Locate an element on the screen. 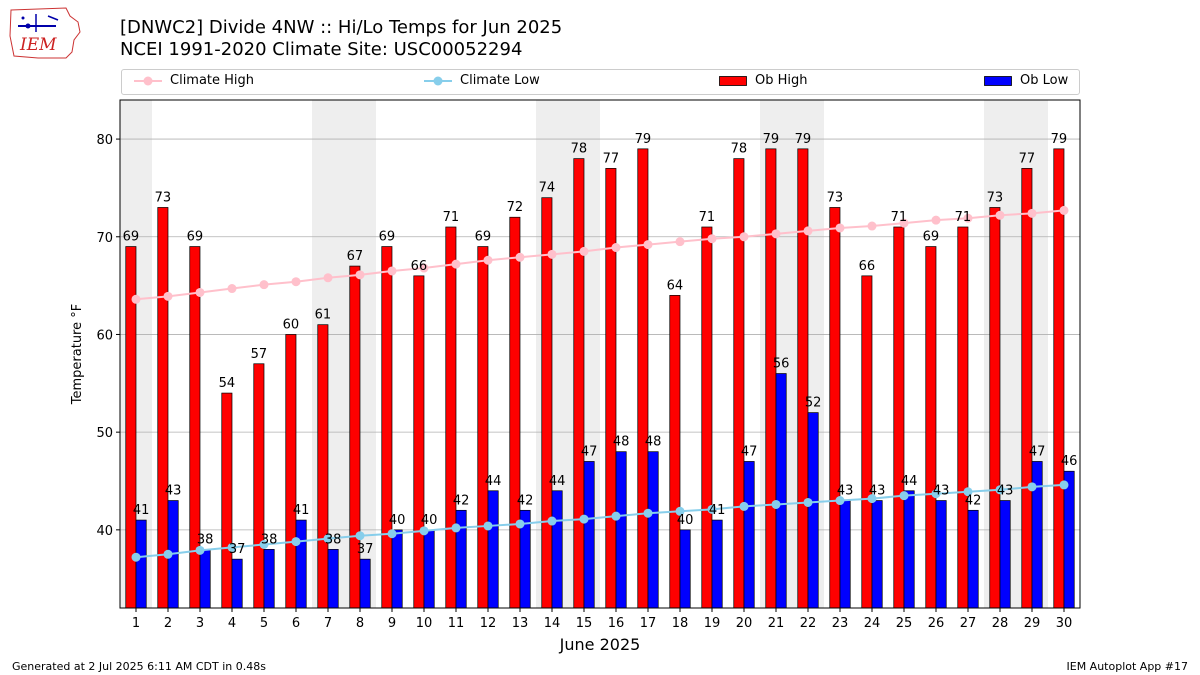 The height and width of the screenshot is (675, 1200). x-tick-label-16: 16 is located at coordinates (616, 623).